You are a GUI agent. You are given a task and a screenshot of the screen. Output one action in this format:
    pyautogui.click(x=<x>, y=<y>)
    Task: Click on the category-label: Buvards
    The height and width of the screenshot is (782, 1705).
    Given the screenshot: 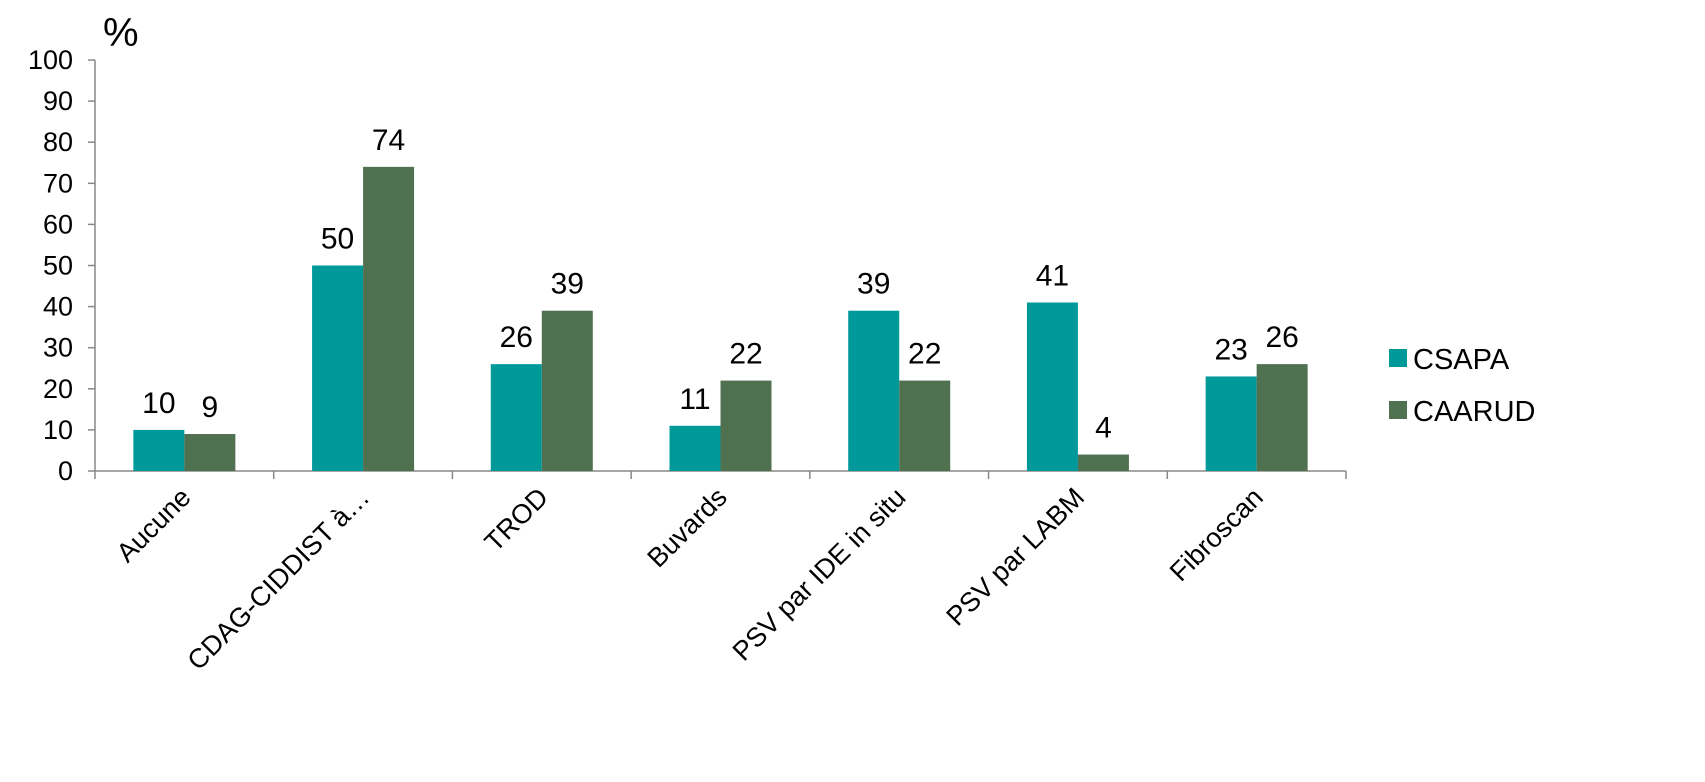 What is the action you would take?
    pyautogui.click(x=686, y=527)
    